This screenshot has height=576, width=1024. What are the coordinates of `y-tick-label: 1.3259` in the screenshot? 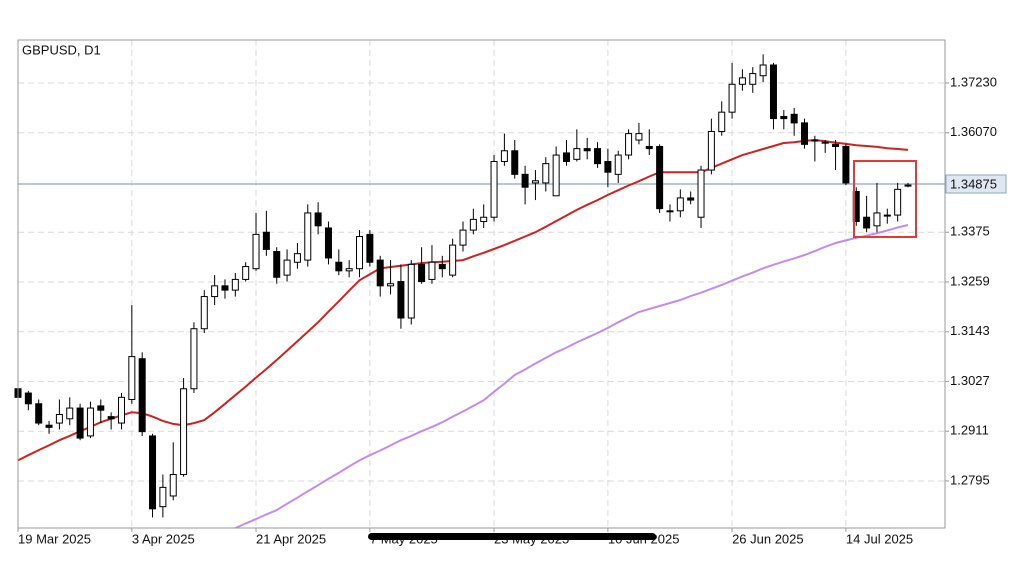 It's located at (970, 280).